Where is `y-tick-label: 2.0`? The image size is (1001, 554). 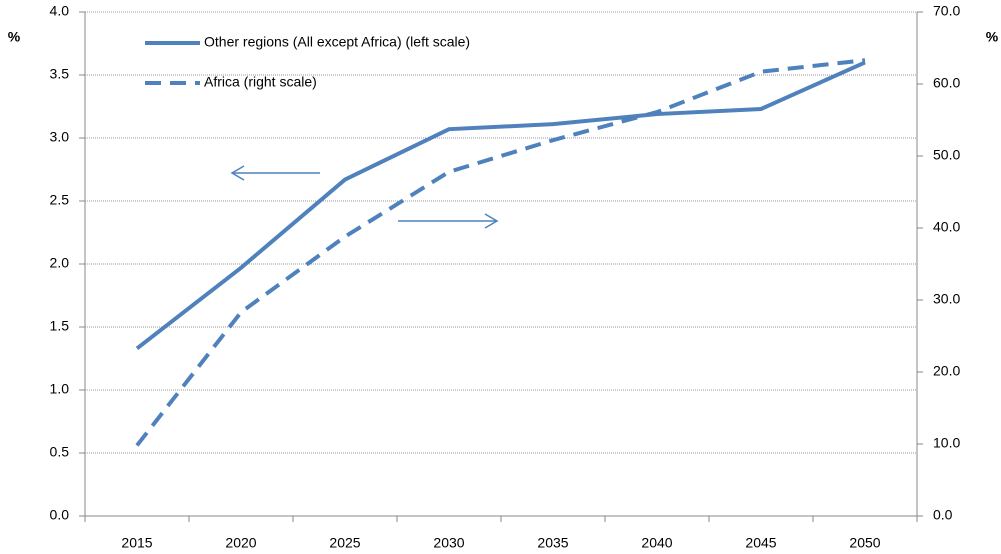 y-tick-label: 2.0 is located at coordinates (60, 263).